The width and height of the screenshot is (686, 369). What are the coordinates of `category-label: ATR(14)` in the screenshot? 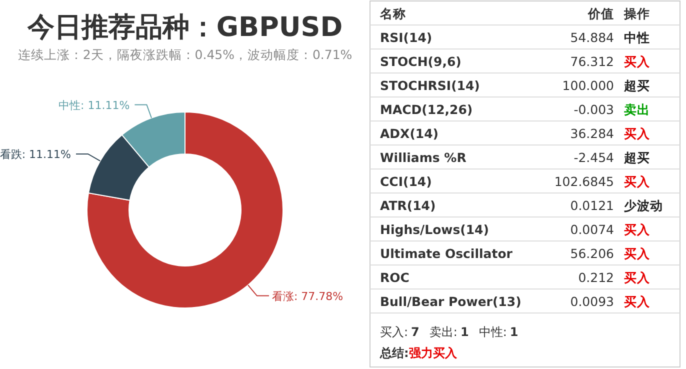 It's located at (408, 205).